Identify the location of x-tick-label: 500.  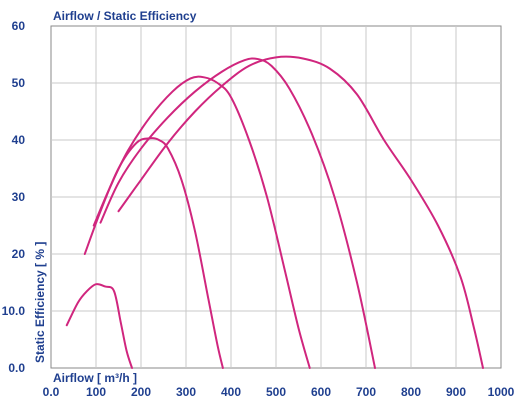
(276, 392).